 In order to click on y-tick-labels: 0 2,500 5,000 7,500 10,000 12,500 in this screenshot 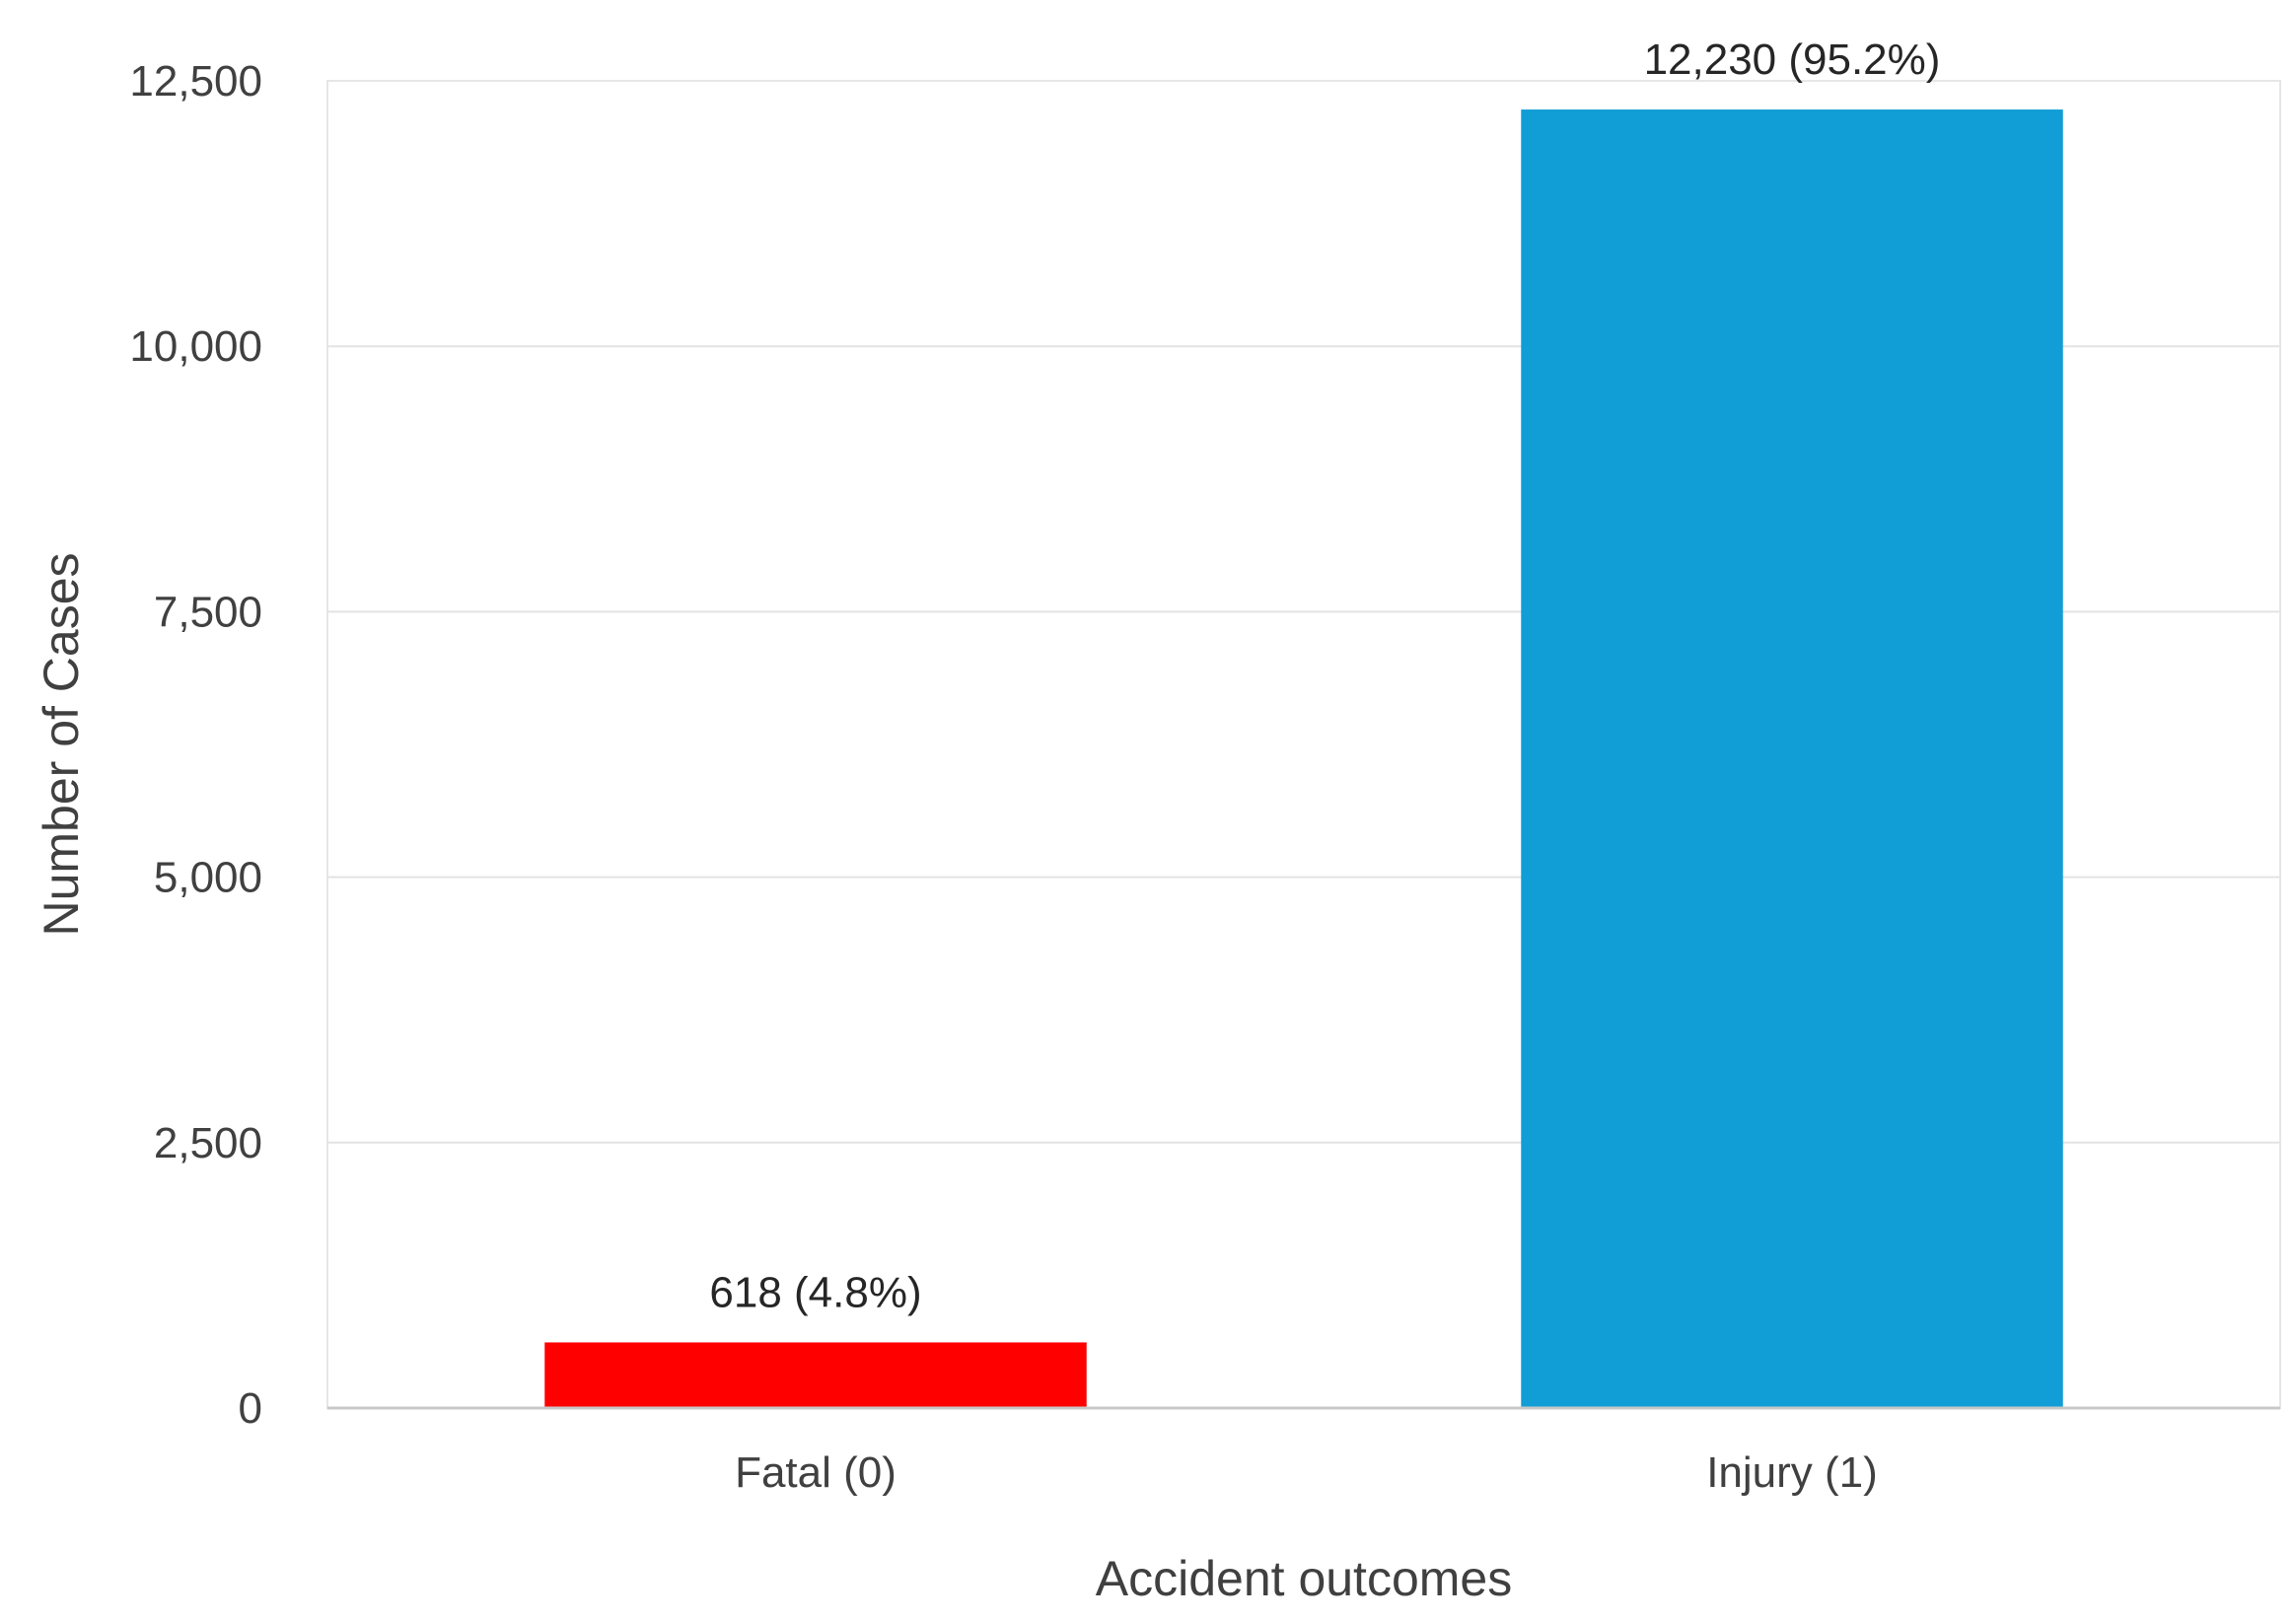, I will do `click(196, 745)`.